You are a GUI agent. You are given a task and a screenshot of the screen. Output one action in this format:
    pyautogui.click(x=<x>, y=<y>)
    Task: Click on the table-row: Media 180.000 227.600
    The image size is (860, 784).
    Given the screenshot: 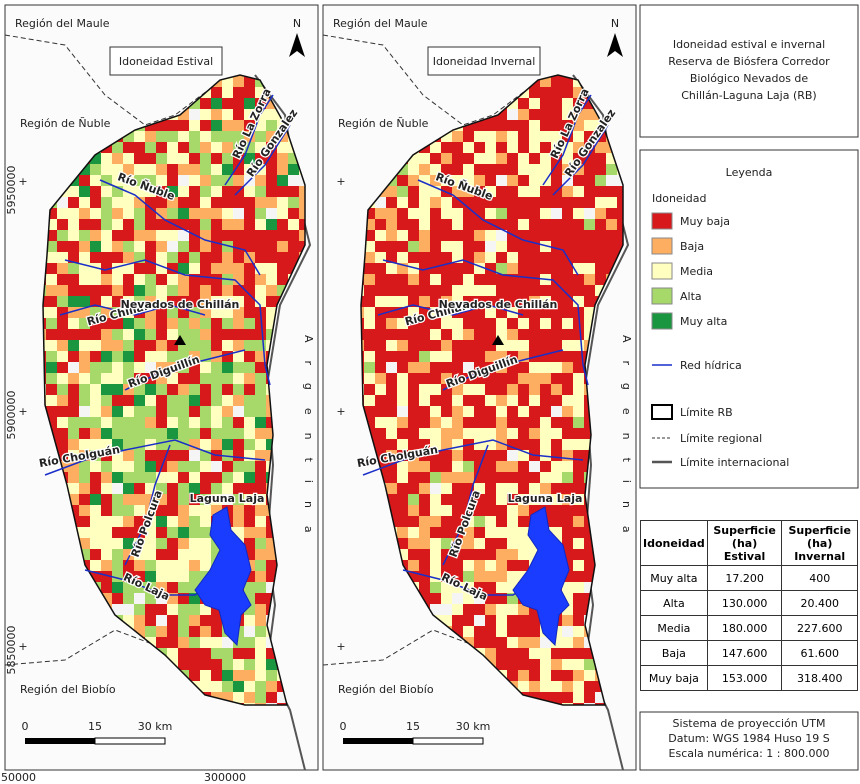 What is the action you would take?
    pyautogui.click(x=749, y=628)
    